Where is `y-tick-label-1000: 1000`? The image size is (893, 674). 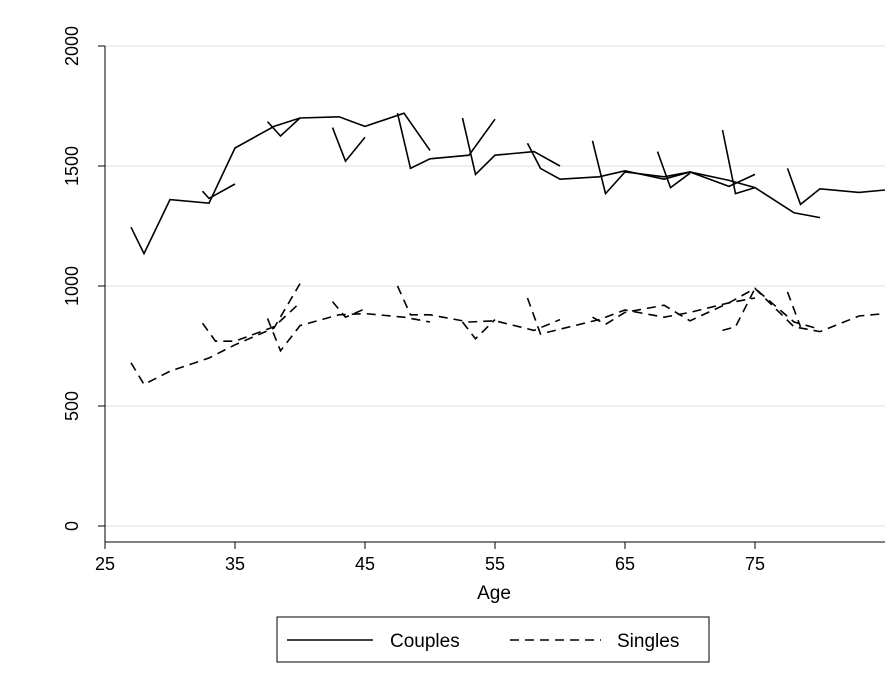 y-tick-label-1000: 1000 is located at coordinates (72, 286).